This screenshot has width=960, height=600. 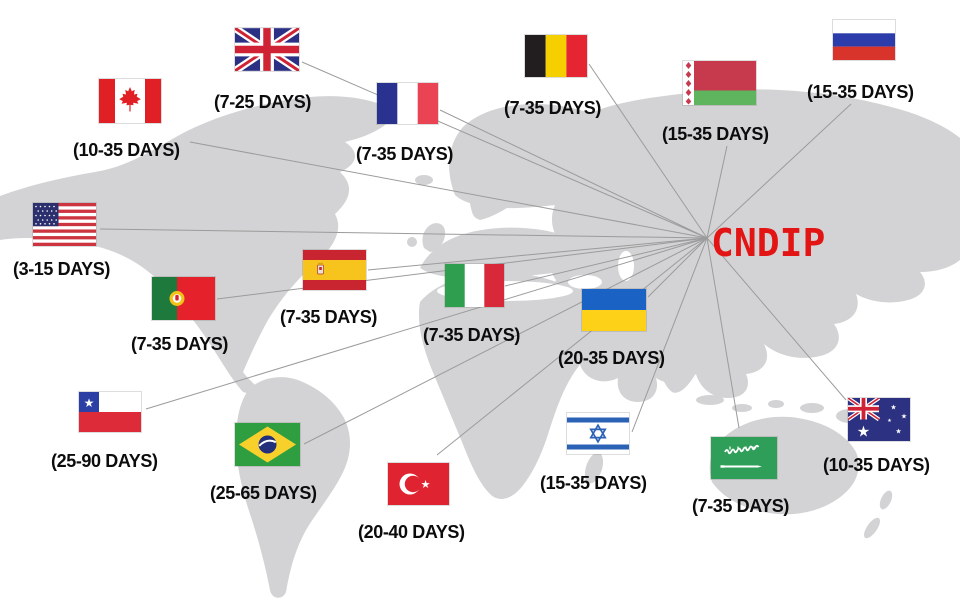 What do you see at coordinates (611, 358) in the screenshot?
I see `shipping-days-ukraine: (20-35 DAYS)` at bounding box center [611, 358].